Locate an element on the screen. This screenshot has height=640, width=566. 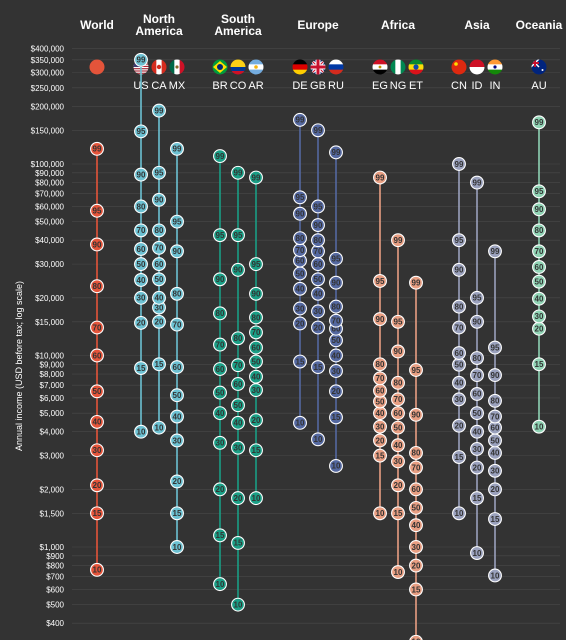
y-tick-label: $700 is located at coordinates (55, 577).